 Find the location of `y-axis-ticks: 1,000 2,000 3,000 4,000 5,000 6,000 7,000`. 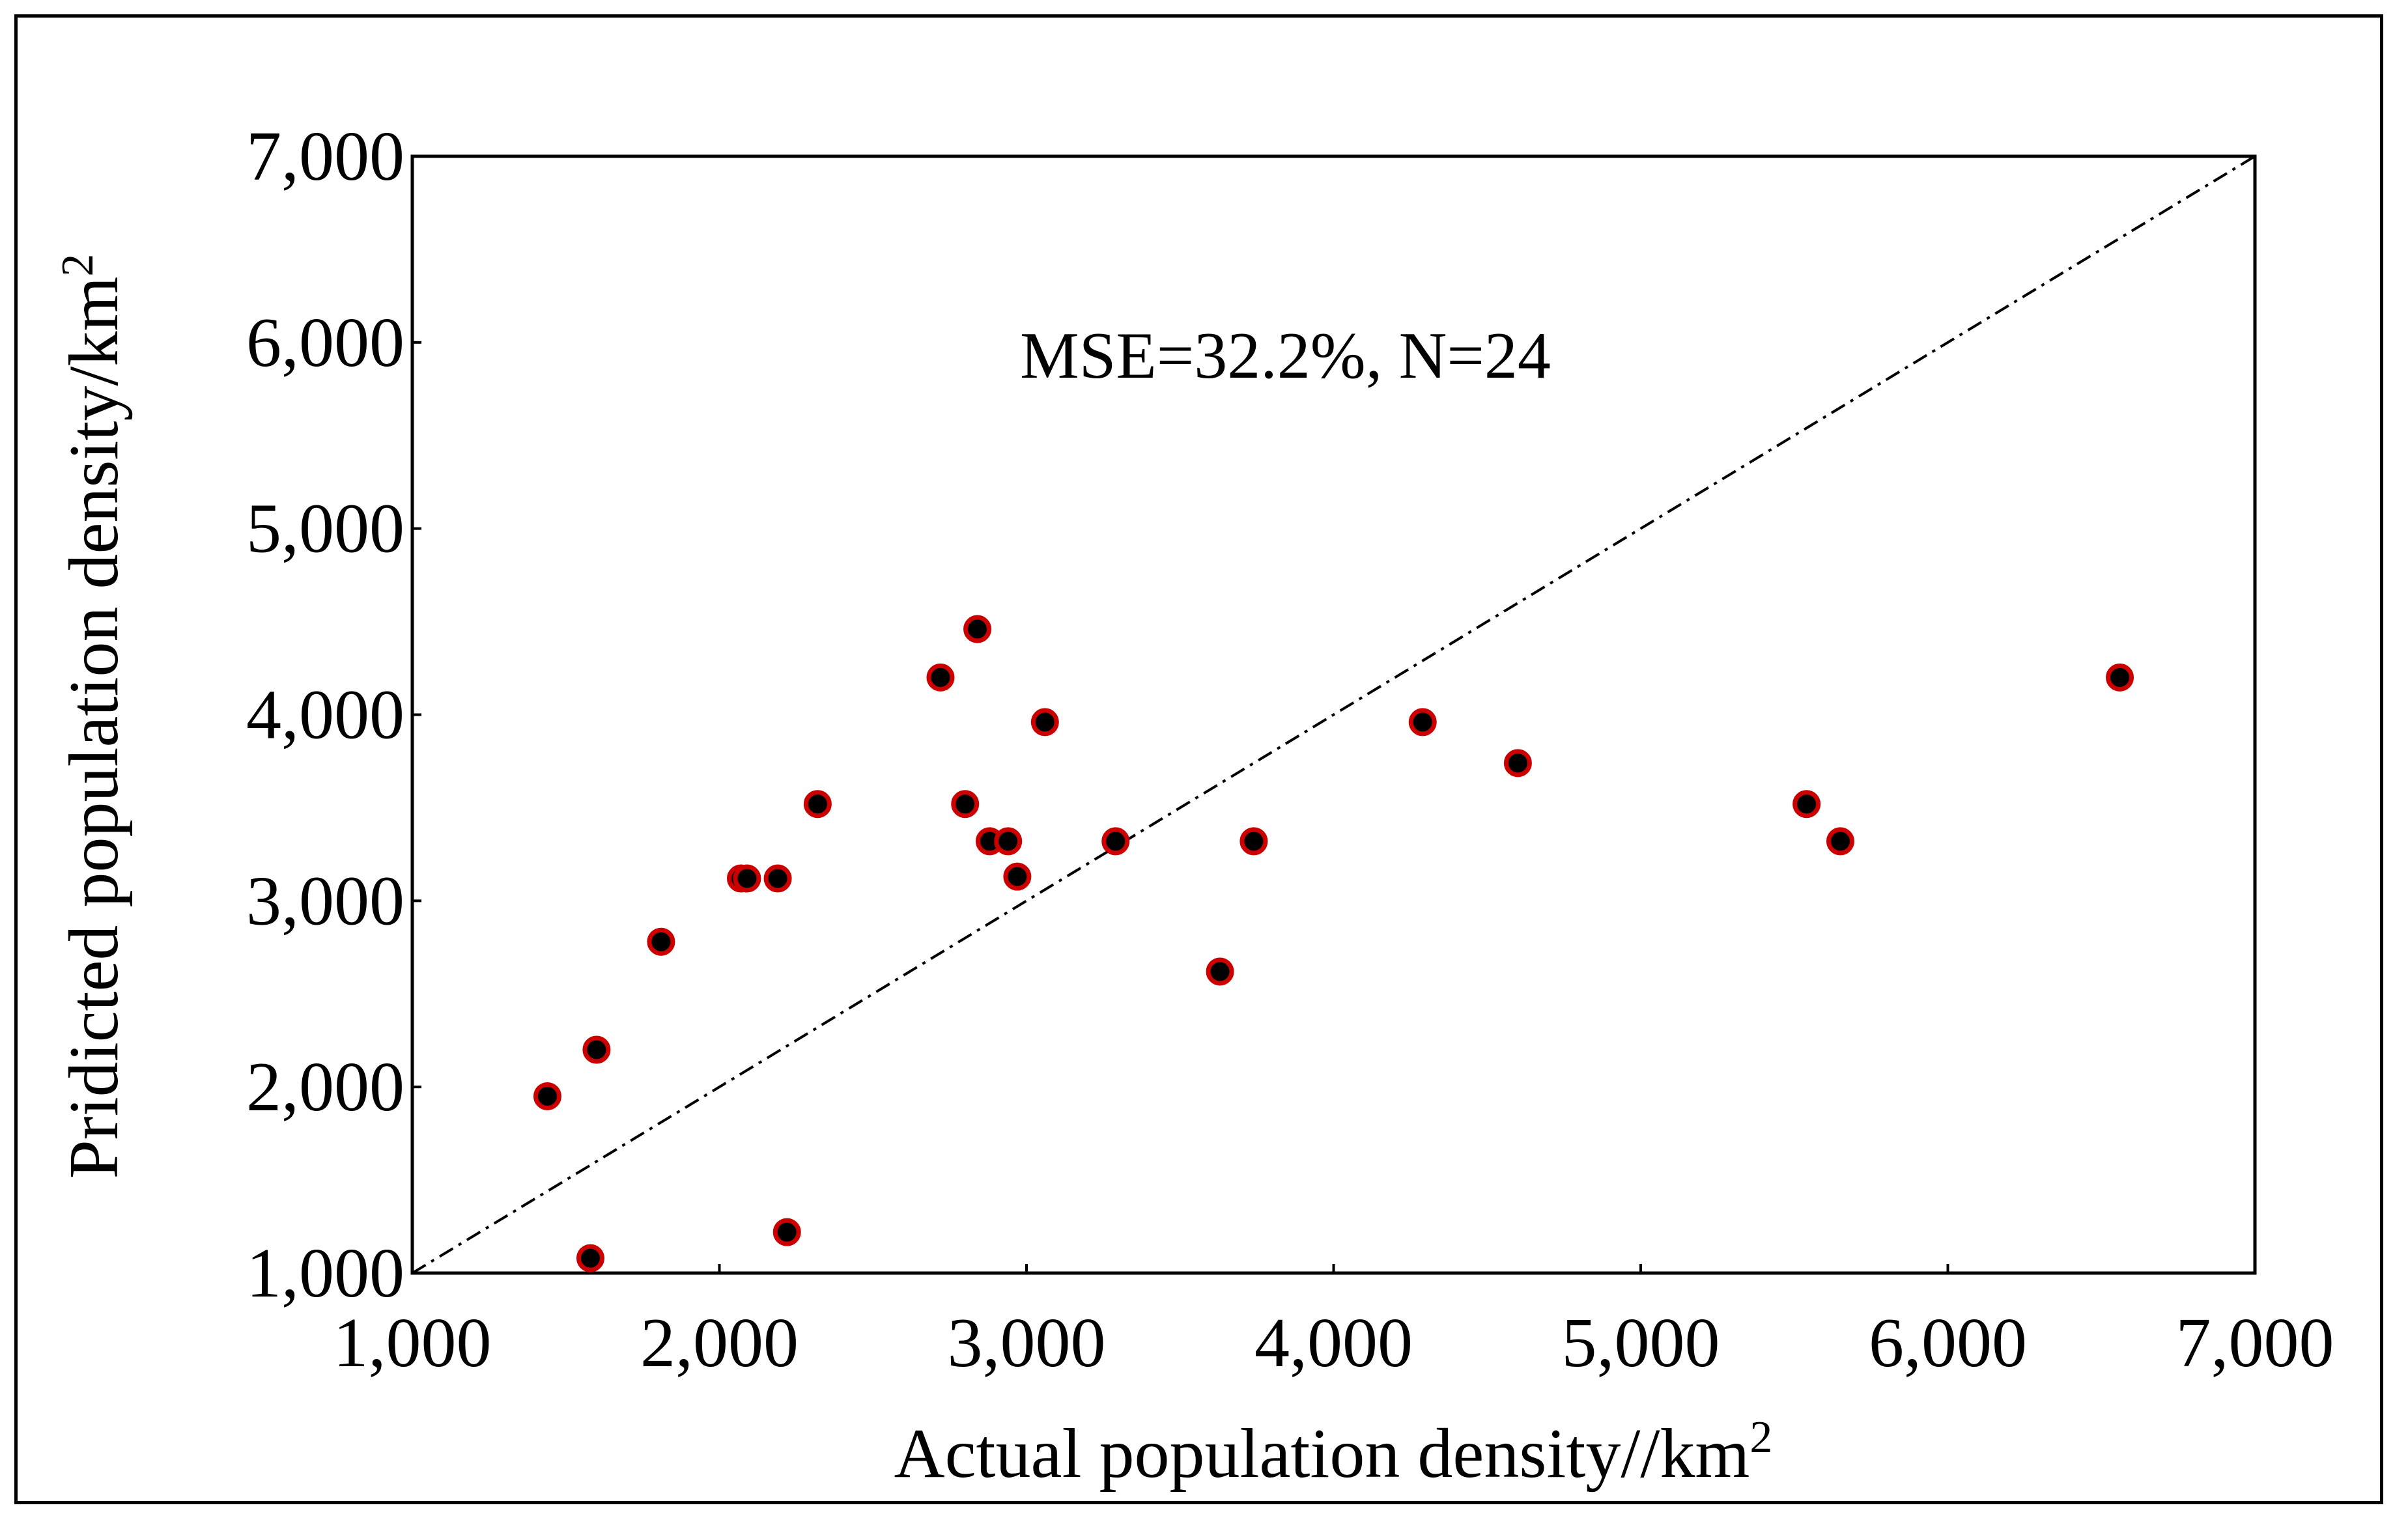

y-axis-ticks: 1,000 2,000 3,000 4,000 5,000 6,000 7,000 is located at coordinates (333, 715).